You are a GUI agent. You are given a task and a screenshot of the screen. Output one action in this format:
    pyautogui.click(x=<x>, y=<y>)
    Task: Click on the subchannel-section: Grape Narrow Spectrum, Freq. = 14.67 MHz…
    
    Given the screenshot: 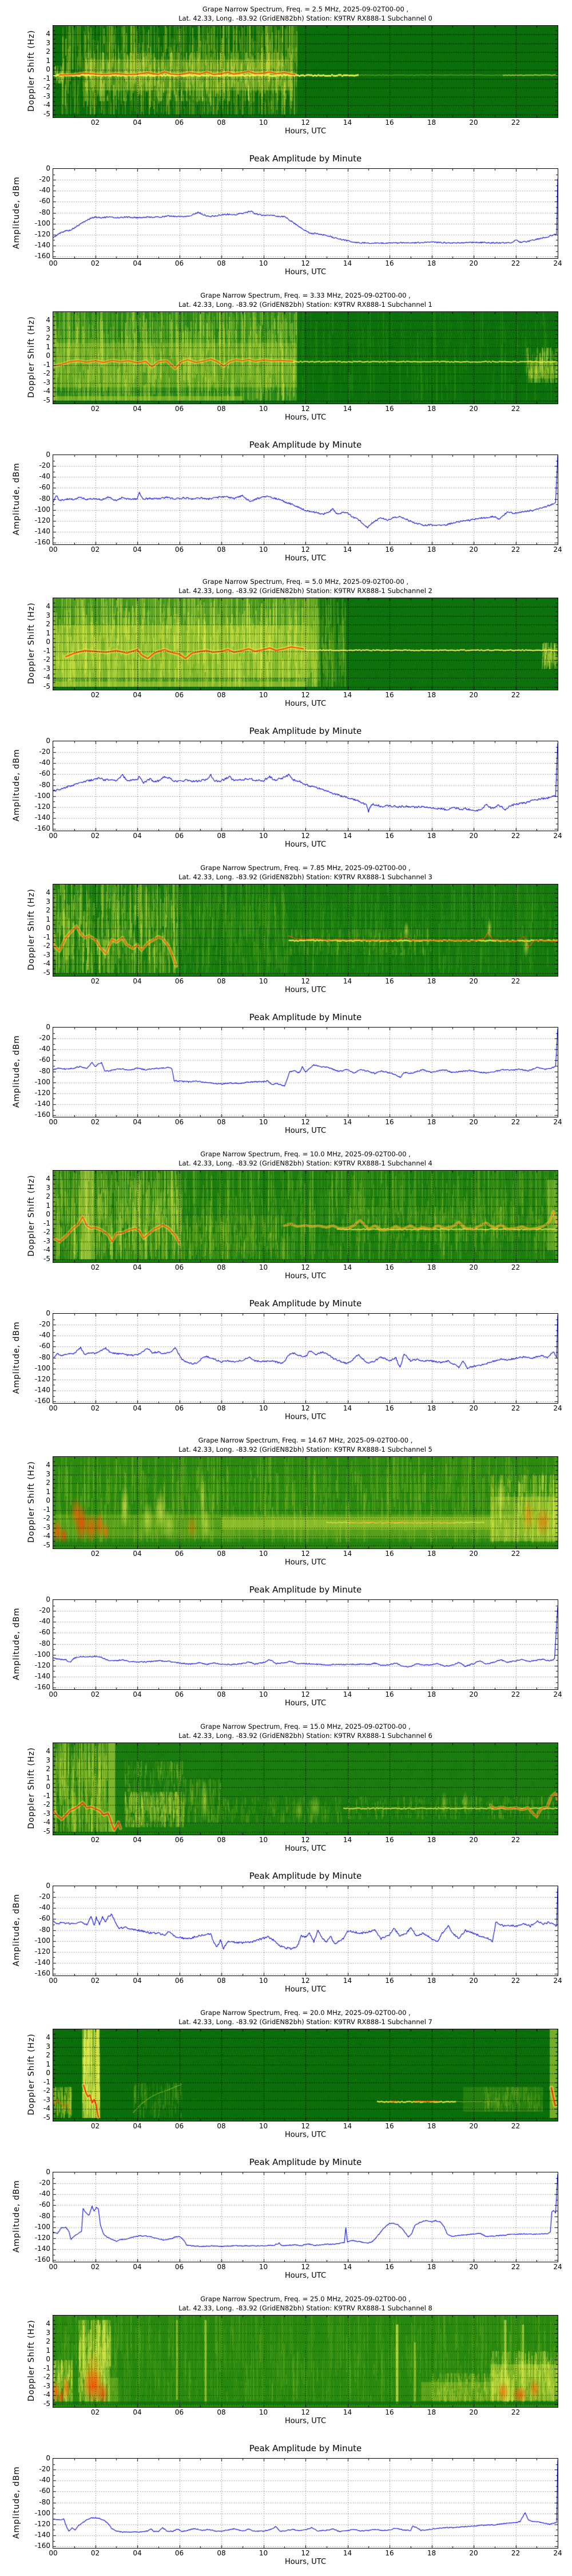 What is the action you would take?
    pyautogui.click(x=286, y=1574)
    